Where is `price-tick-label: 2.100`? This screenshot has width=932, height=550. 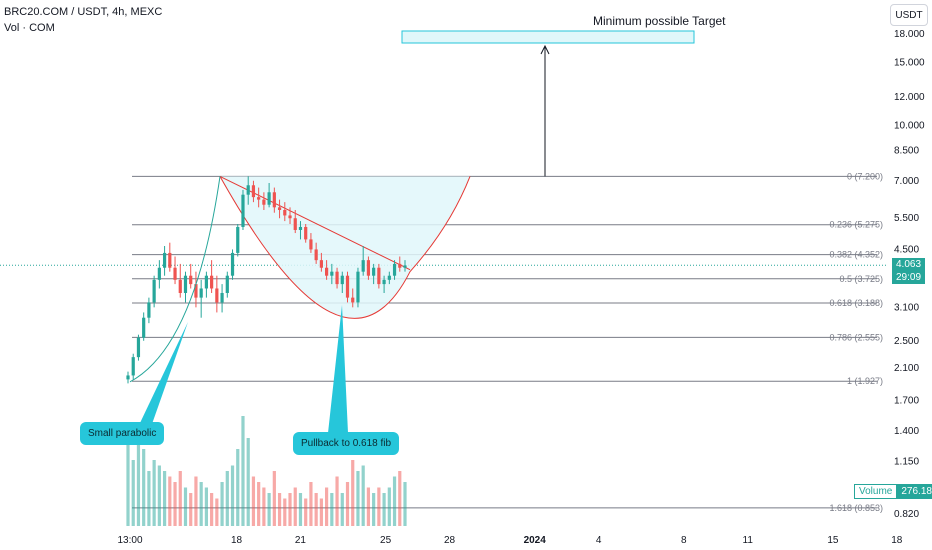 price-tick-label: 2.100 is located at coordinates (906, 368).